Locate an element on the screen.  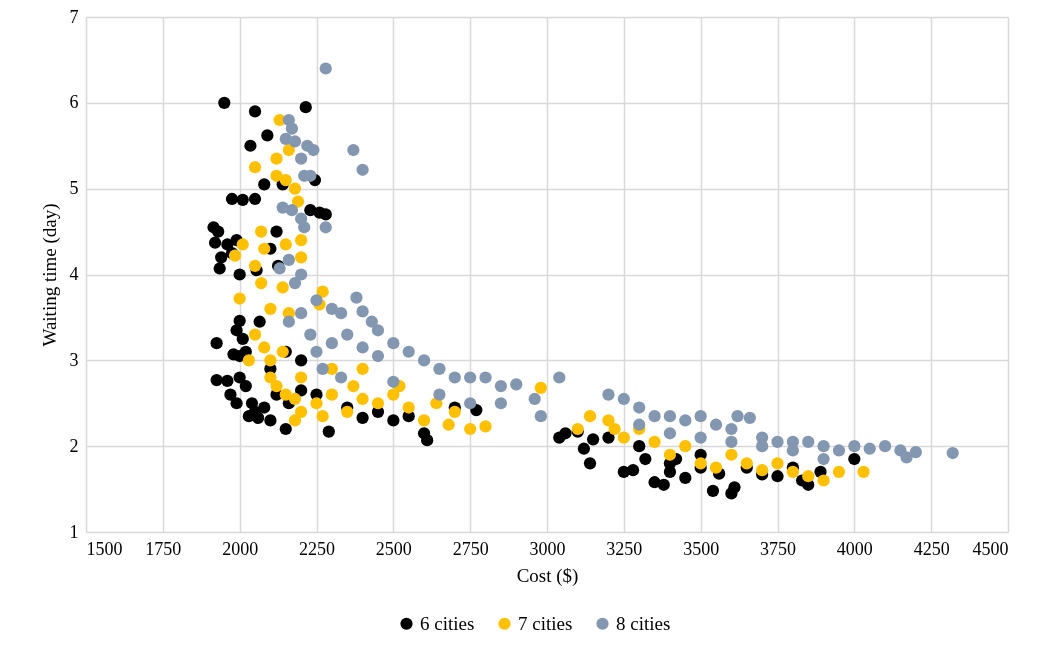
x-tick-label: 2000 is located at coordinates (240, 548).